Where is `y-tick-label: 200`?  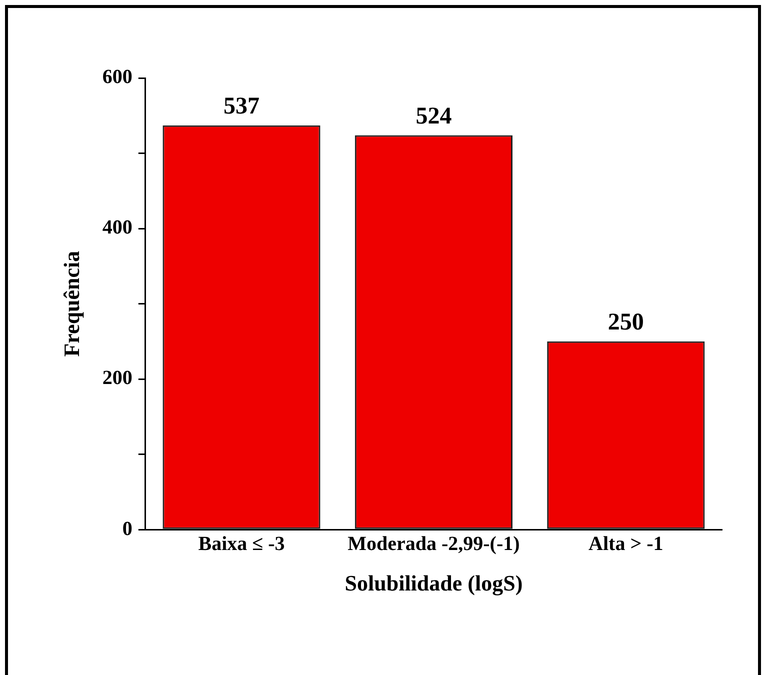
y-tick-label: 200 is located at coordinates (117, 378).